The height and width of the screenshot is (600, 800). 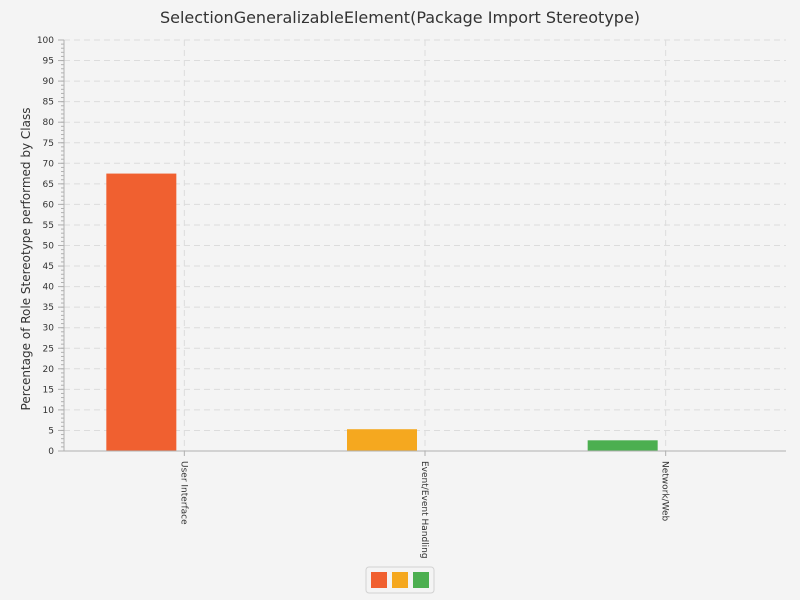 What do you see at coordinates (49, 247) in the screenshot?
I see `y-tick-label: 50` at bounding box center [49, 247].